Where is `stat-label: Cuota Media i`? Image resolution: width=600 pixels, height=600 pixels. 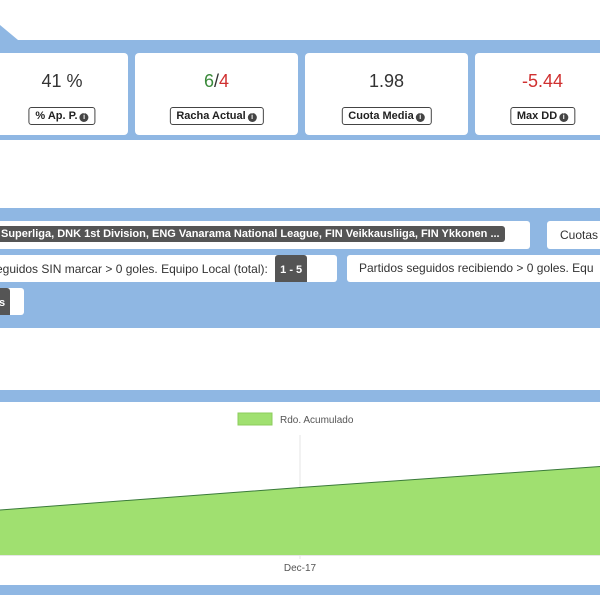
stat-label: Cuota Media i is located at coordinates (386, 116).